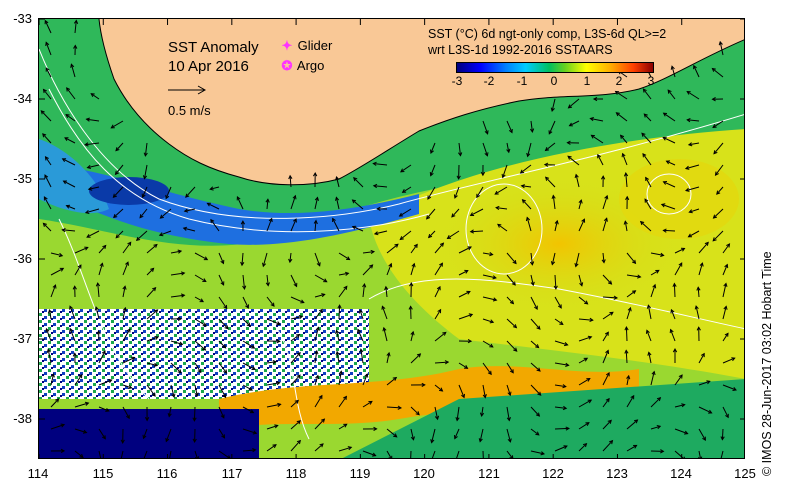 The image size is (790, 492). What do you see at coordinates (167, 473) in the screenshot?
I see `x-tick-116: 116` at bounding box center [167, 473].